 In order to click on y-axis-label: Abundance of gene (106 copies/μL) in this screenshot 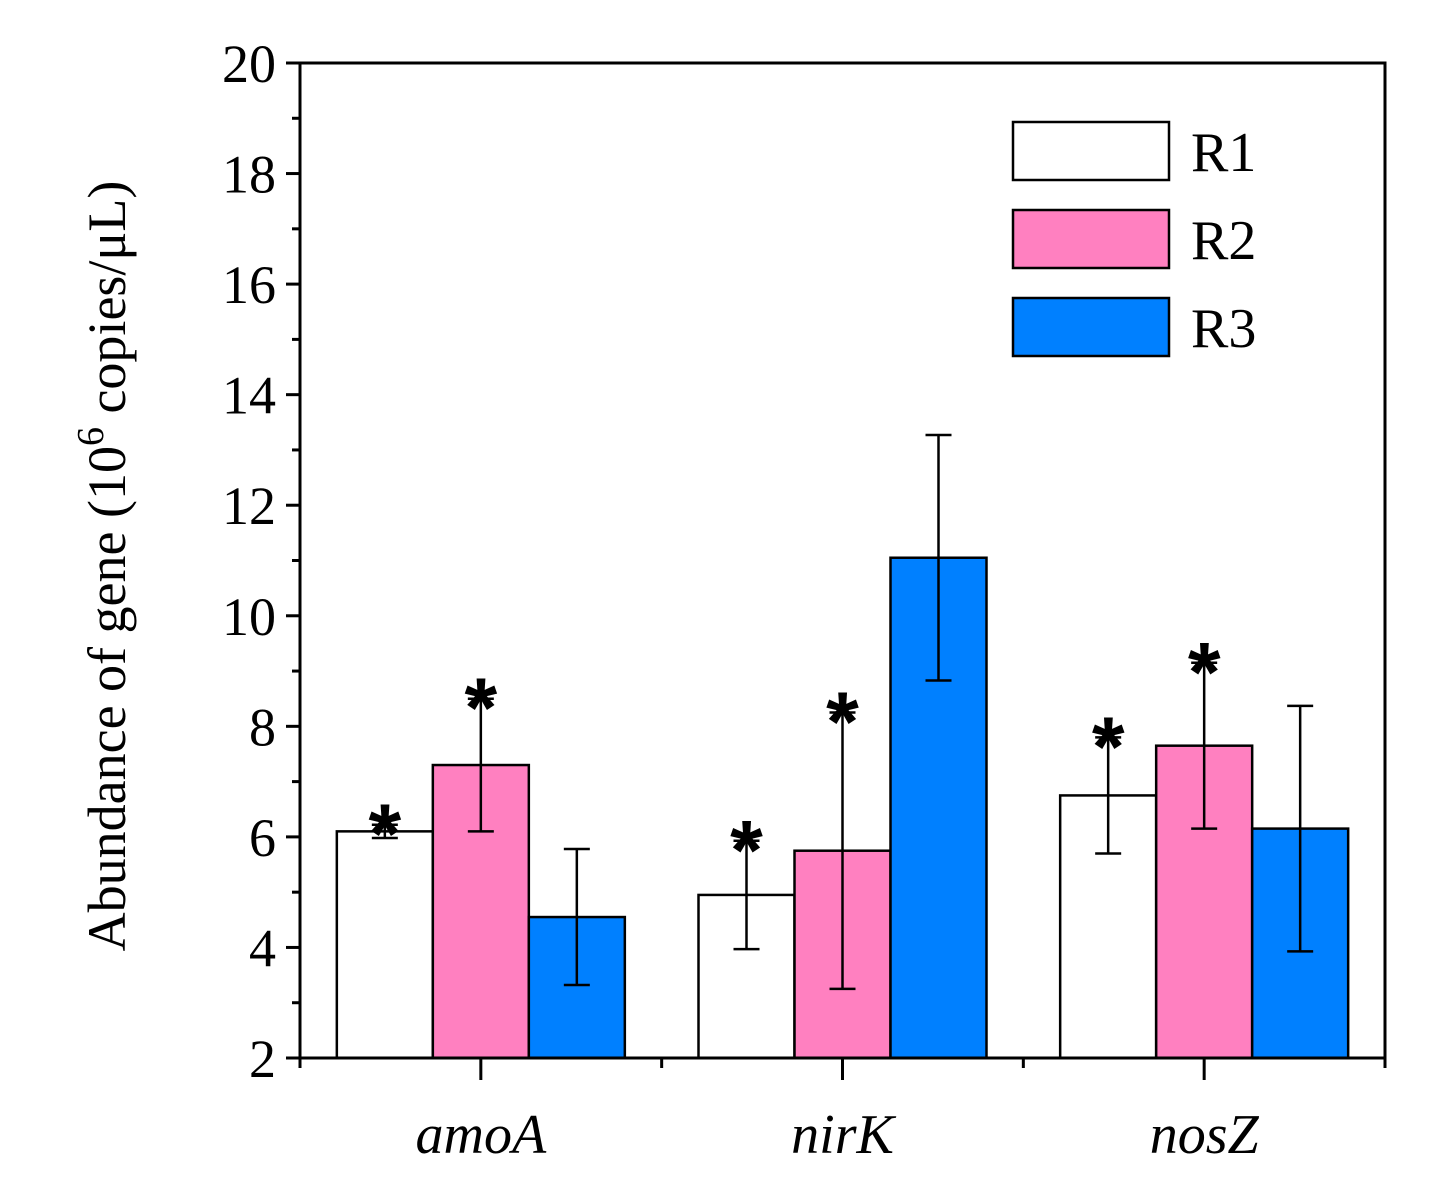, I will do `click(103, 566)`.